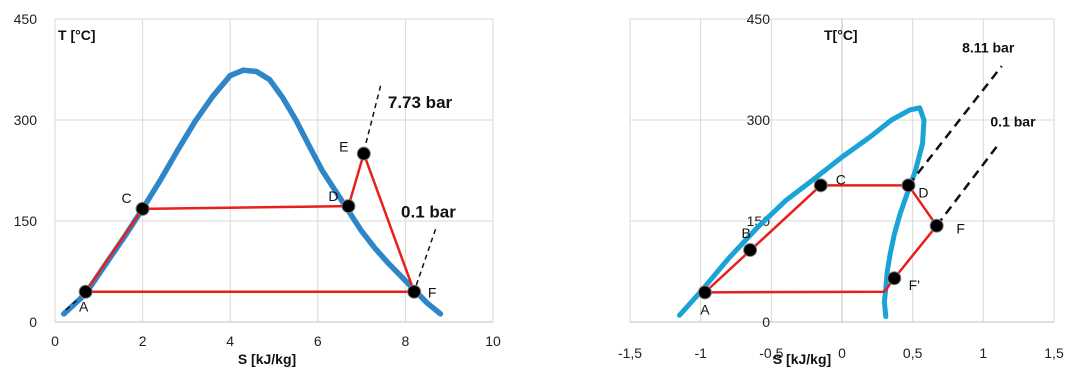  What do you see at coordinates (913, 353) in the screenshot?
I see `x-tick-label: 0,5` at bounding box center [913, 353].